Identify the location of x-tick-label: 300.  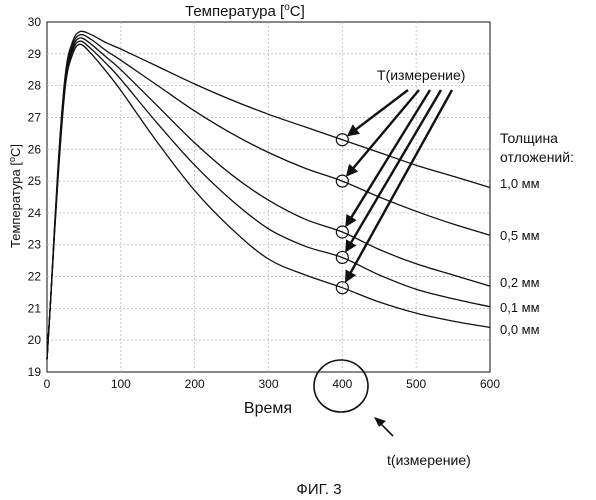
(268, 384).